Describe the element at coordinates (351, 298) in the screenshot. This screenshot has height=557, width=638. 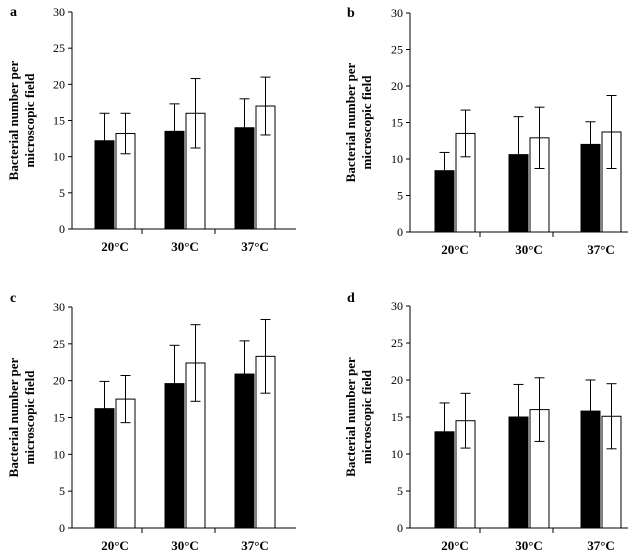
I see `panel-letter: d` at that location.